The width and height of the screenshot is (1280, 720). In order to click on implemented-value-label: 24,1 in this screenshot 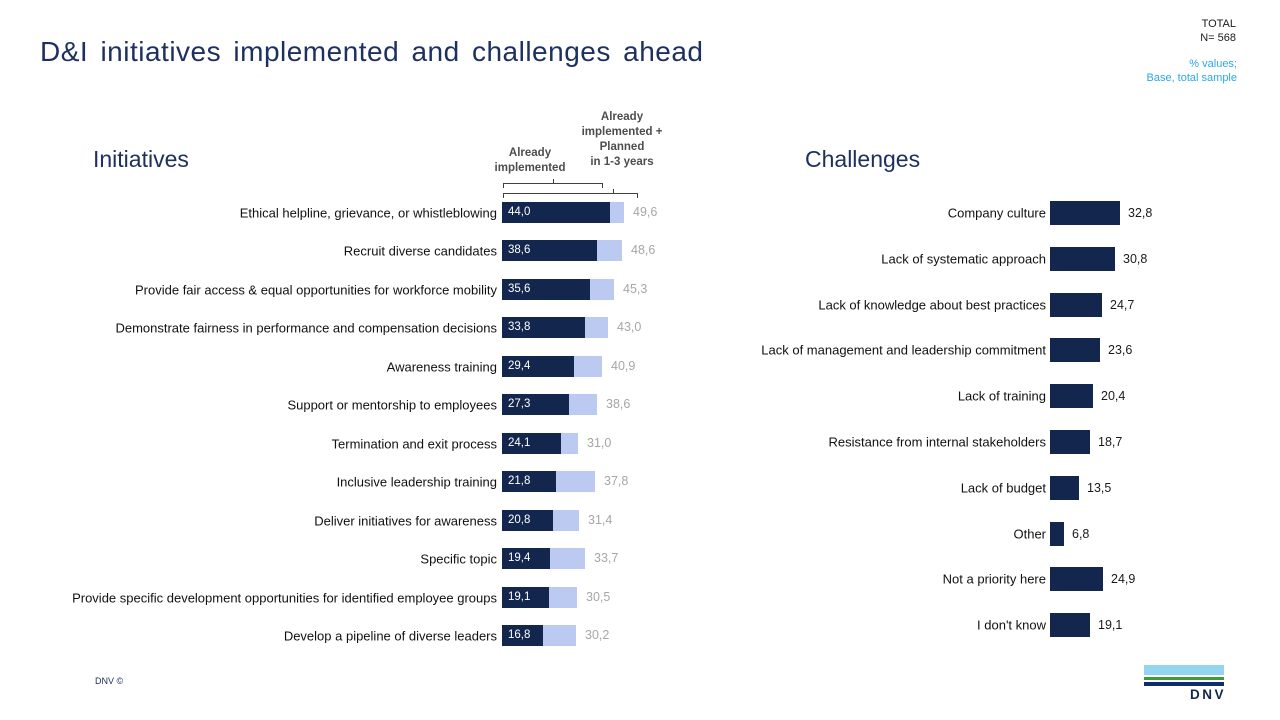, I will do `click(519, 443)`.